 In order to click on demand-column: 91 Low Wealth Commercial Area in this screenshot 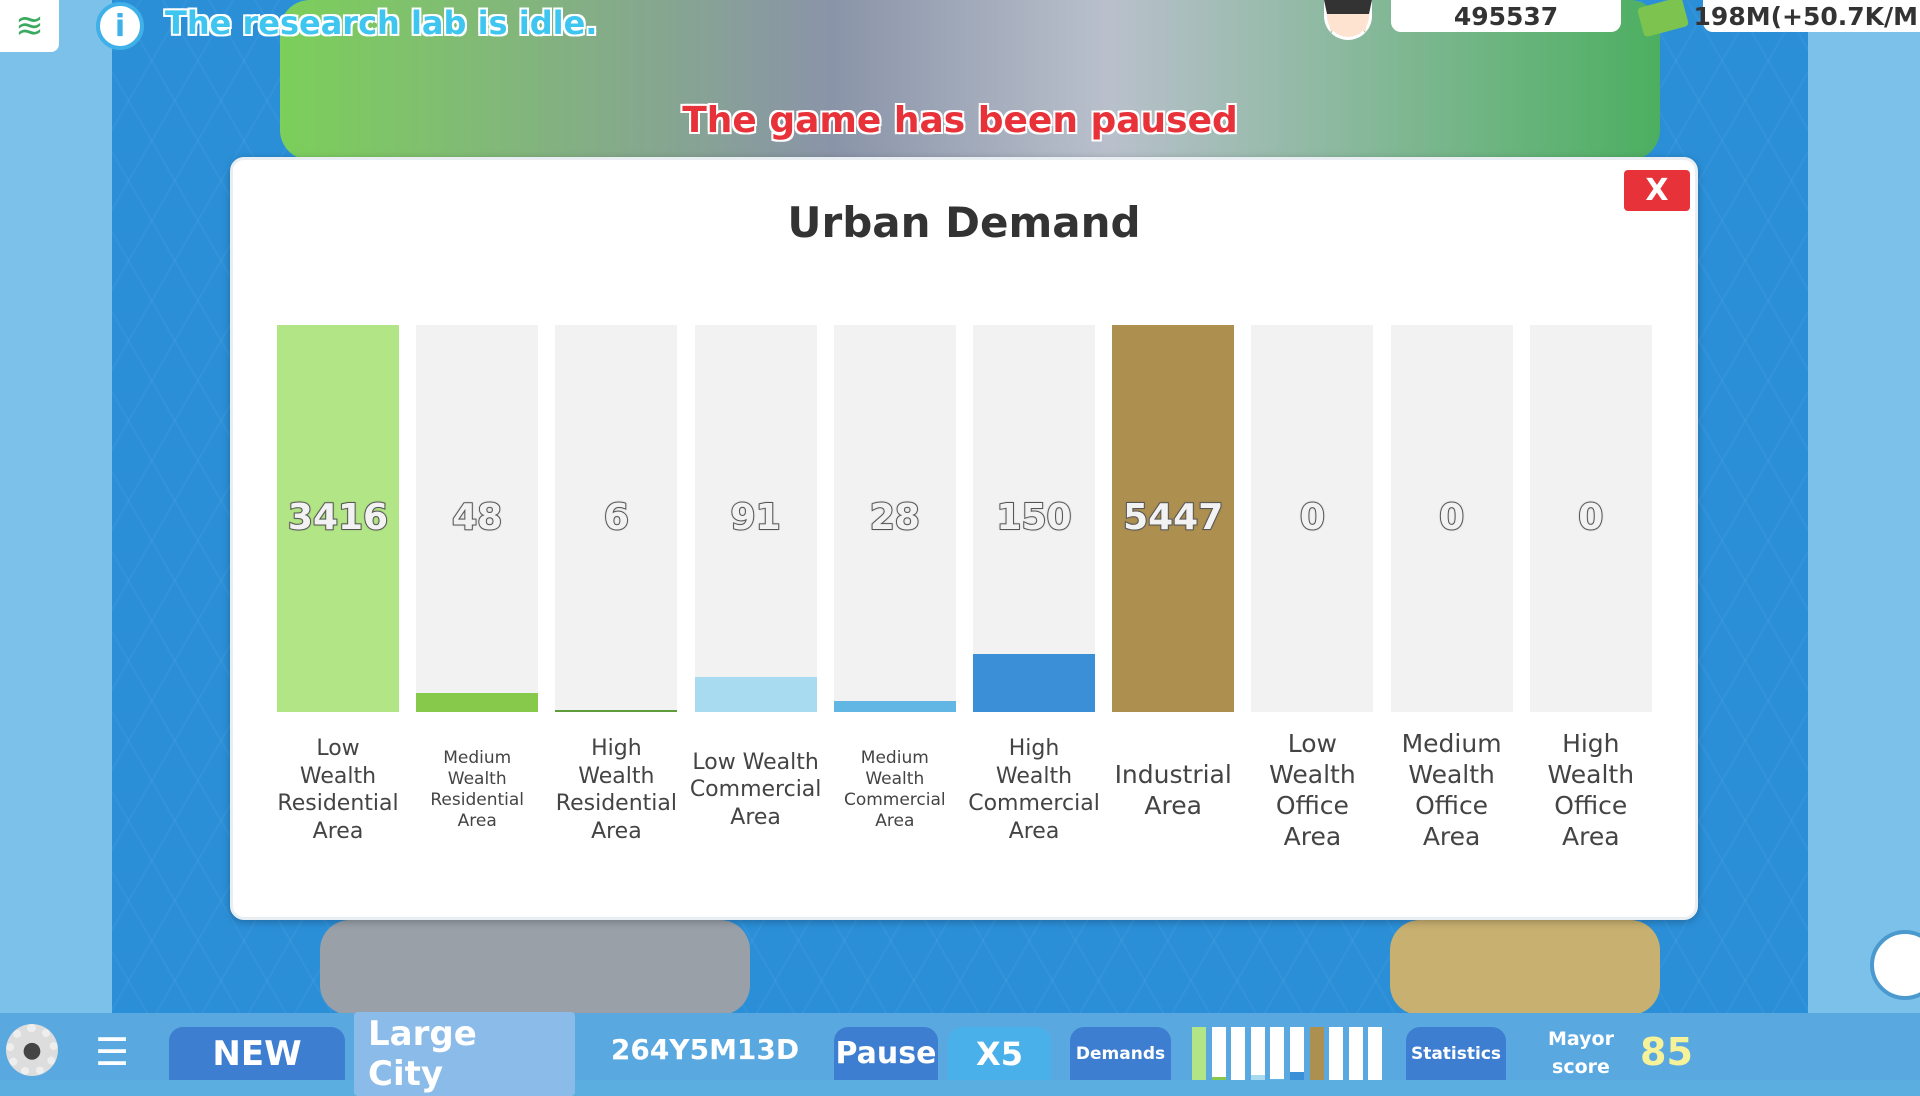, I will do `click(756, 581)`.